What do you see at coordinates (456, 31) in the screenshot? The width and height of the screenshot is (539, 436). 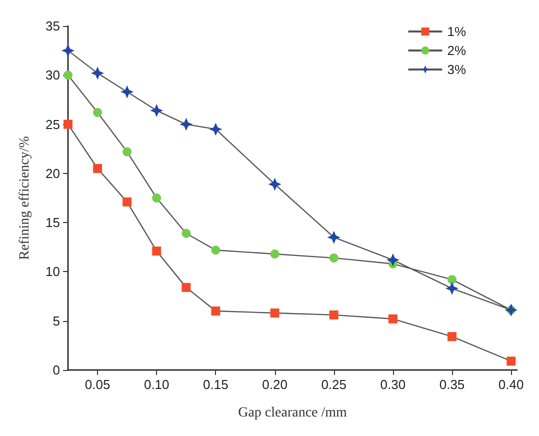 I see `legend-label: 1%` at bounding box center [456, 31].